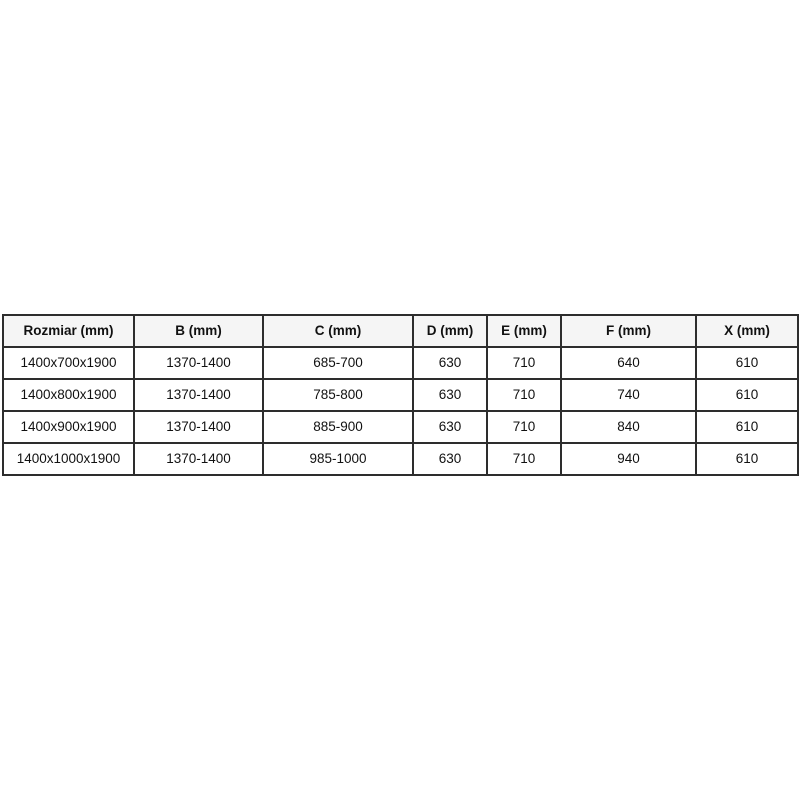  Describe the element at coordinates (68, 331) in the screenshot. I see `column-header-rozmiar: Rozmiar (mm)` at that location.